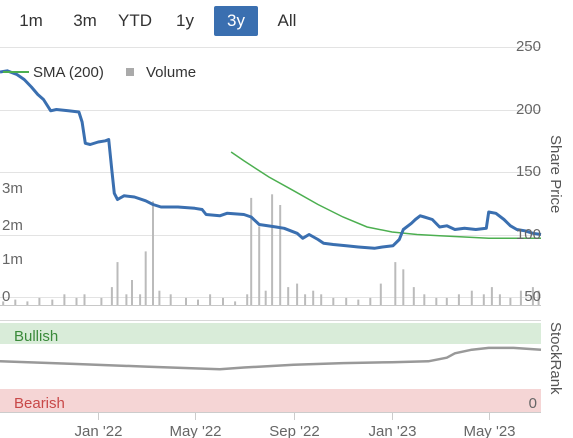 This screenshot has height=438, width=573. Describe the element at coordinates (270, 333) in the screenshot. I see `bullish-zone` at that location.